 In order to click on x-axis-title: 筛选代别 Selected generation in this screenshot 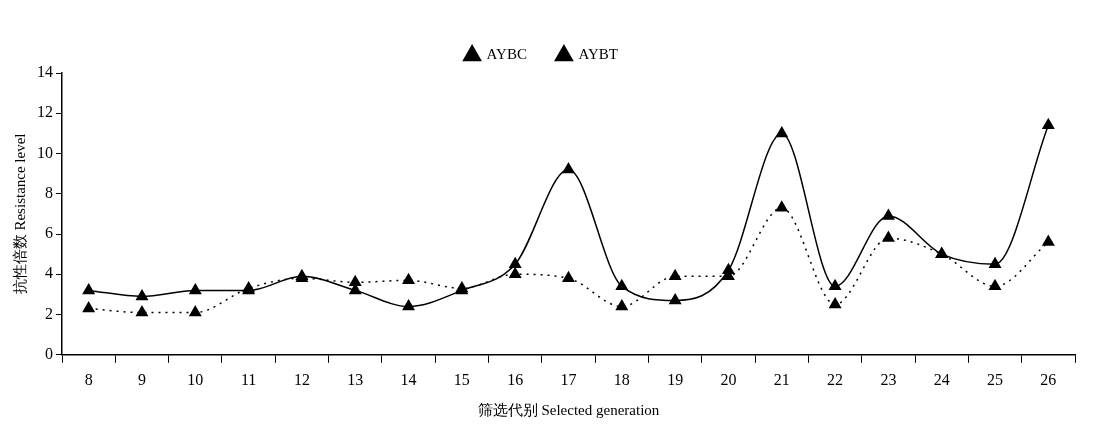, I will do `click(568, 409)`.